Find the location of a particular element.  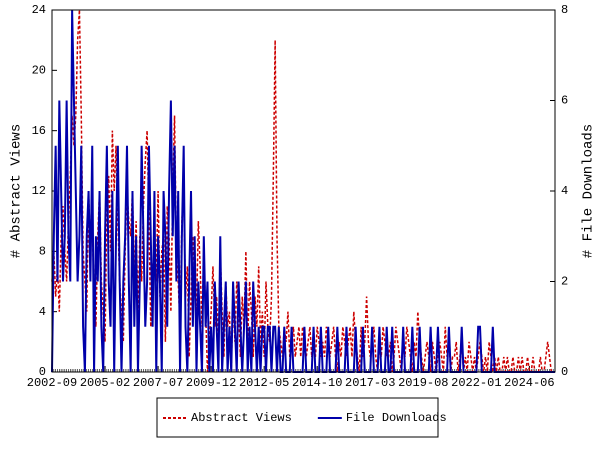

y-tick-label: 12 is located at coordinates (39, 191).